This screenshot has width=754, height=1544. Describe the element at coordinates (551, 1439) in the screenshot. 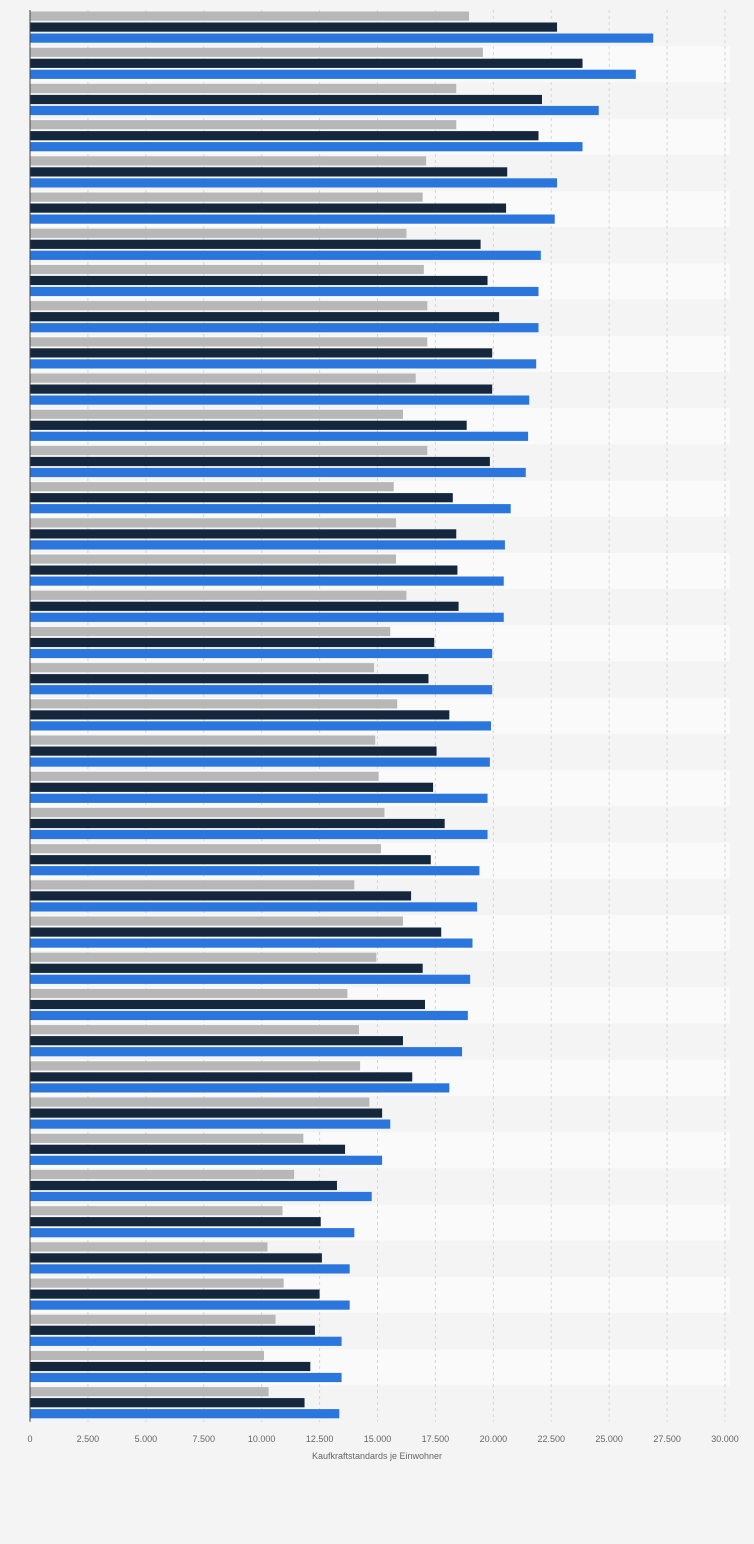

I see `x-tick-label: 22.500` at that location.